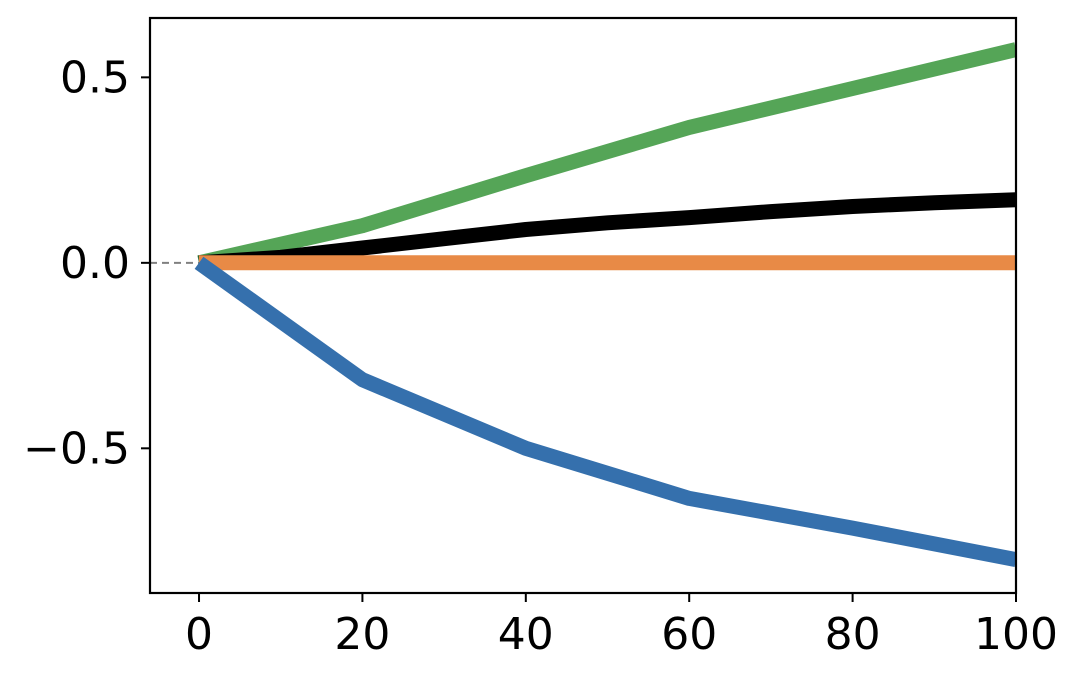  What do you see at coordinates (1016, 634) in the screenshot?
I see `x-tick-label: 100` at bounding box center [1016, 634].